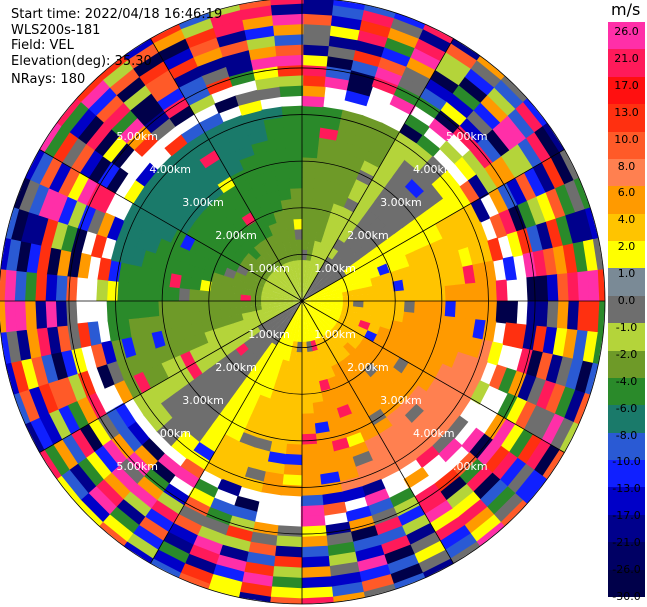 This screenshot has width=647, height=607. What do you see at coordinates (626, 31) in the screenshot?
I see `colorbar-tick: 26.0` at bounding box center [626, 31].